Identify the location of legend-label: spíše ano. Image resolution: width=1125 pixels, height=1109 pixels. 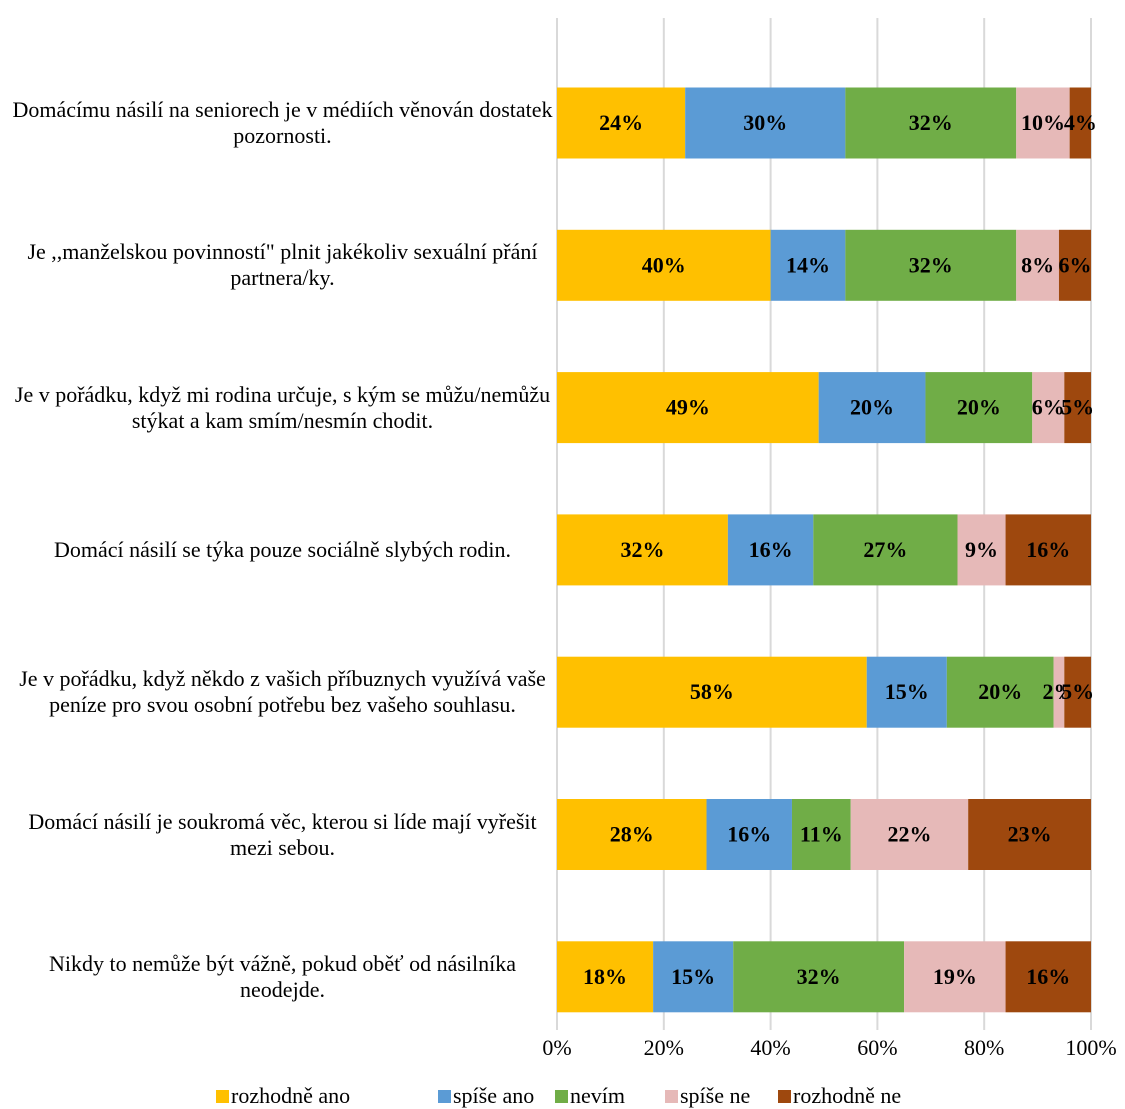
(493, 1095).